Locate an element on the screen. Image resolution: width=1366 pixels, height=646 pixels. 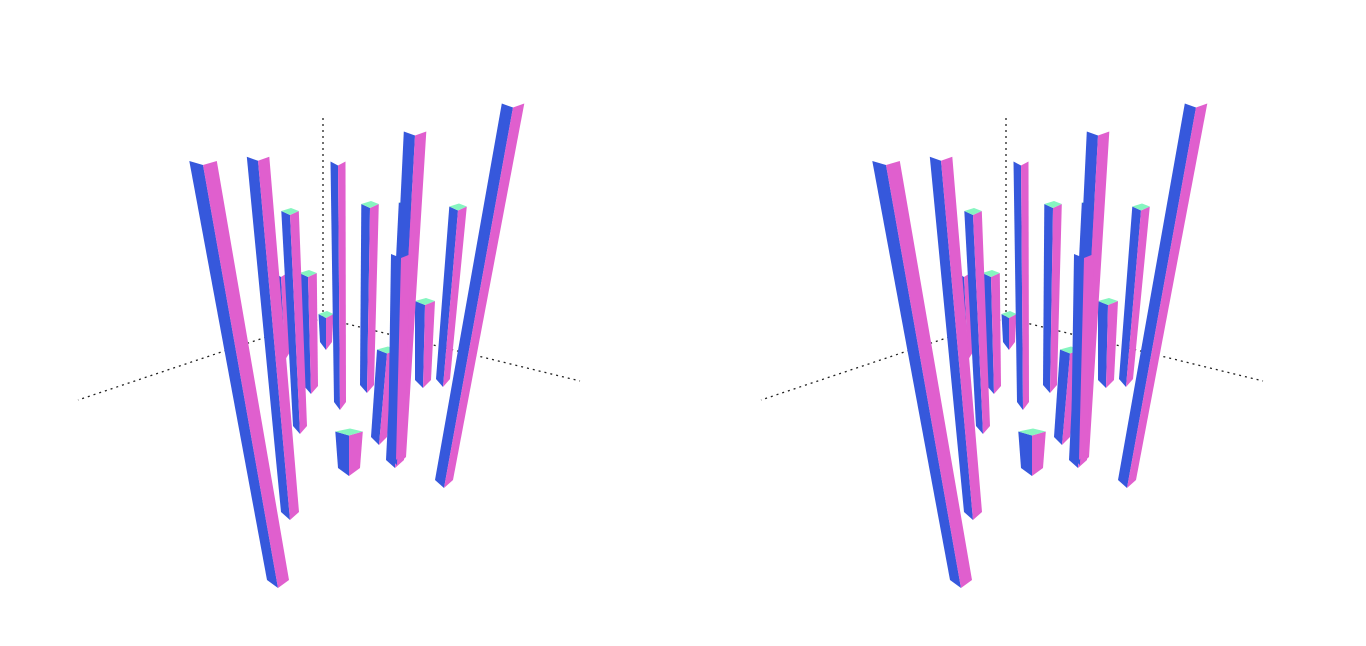
bar-b12-right is located at coordinates (955, 338).